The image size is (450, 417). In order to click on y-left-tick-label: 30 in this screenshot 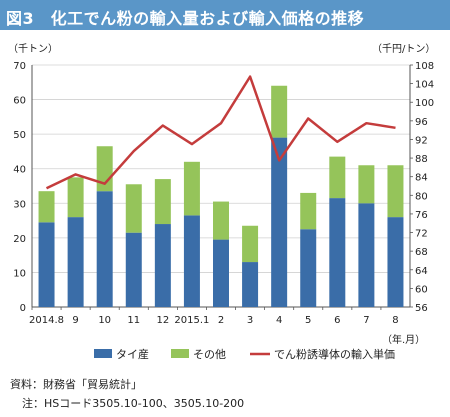, I will do `click(19, 204)`.